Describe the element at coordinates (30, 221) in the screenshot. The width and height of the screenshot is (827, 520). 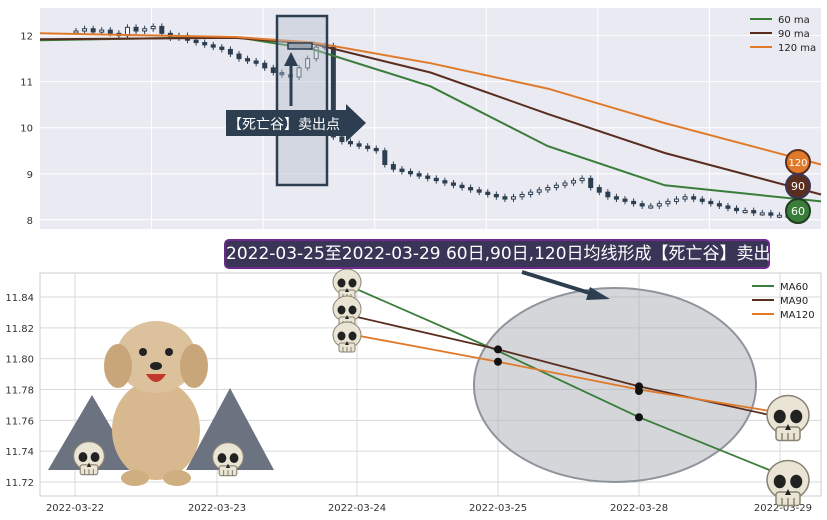
I see `top-y-tick-label: 8` at that location.